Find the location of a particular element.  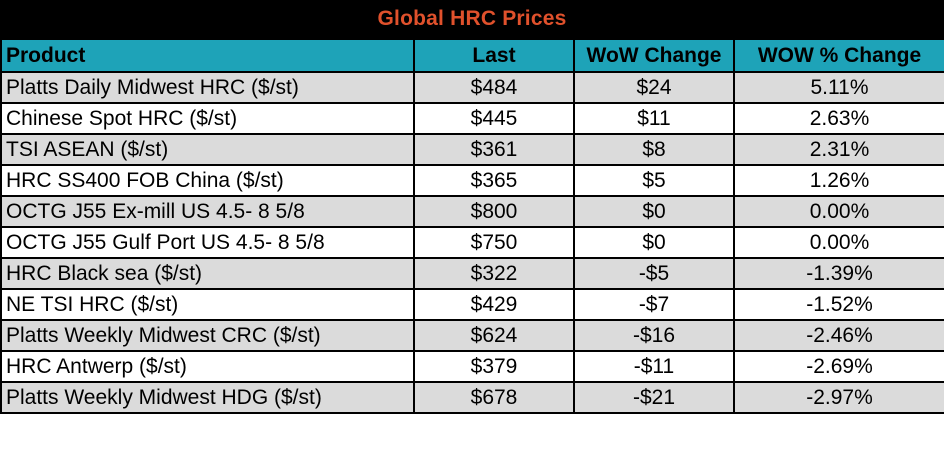

last-price-cell: $379 is located at coordinates (494, 366).